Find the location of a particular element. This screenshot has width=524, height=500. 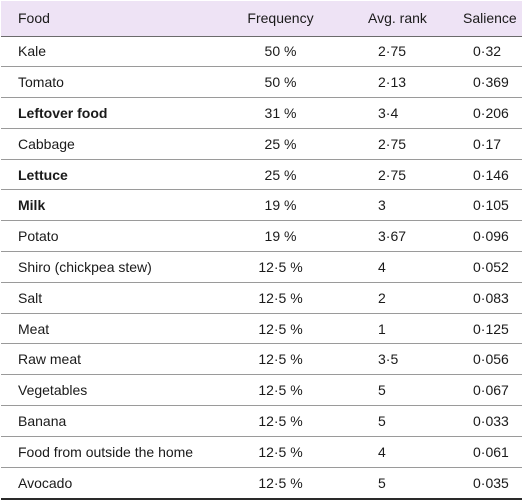

table-row: Vegetables 12·5 % 5 0·067 is located at coordinates (261, 390).